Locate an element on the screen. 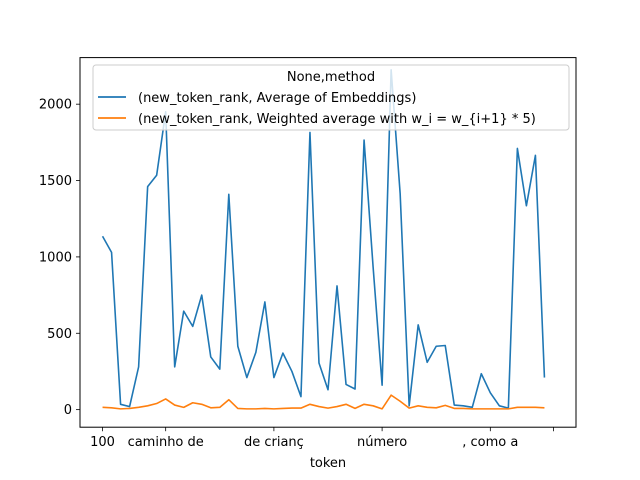 The height and width of the screenshot is (480, 640). legend-box is located at coordinates (331, 97).